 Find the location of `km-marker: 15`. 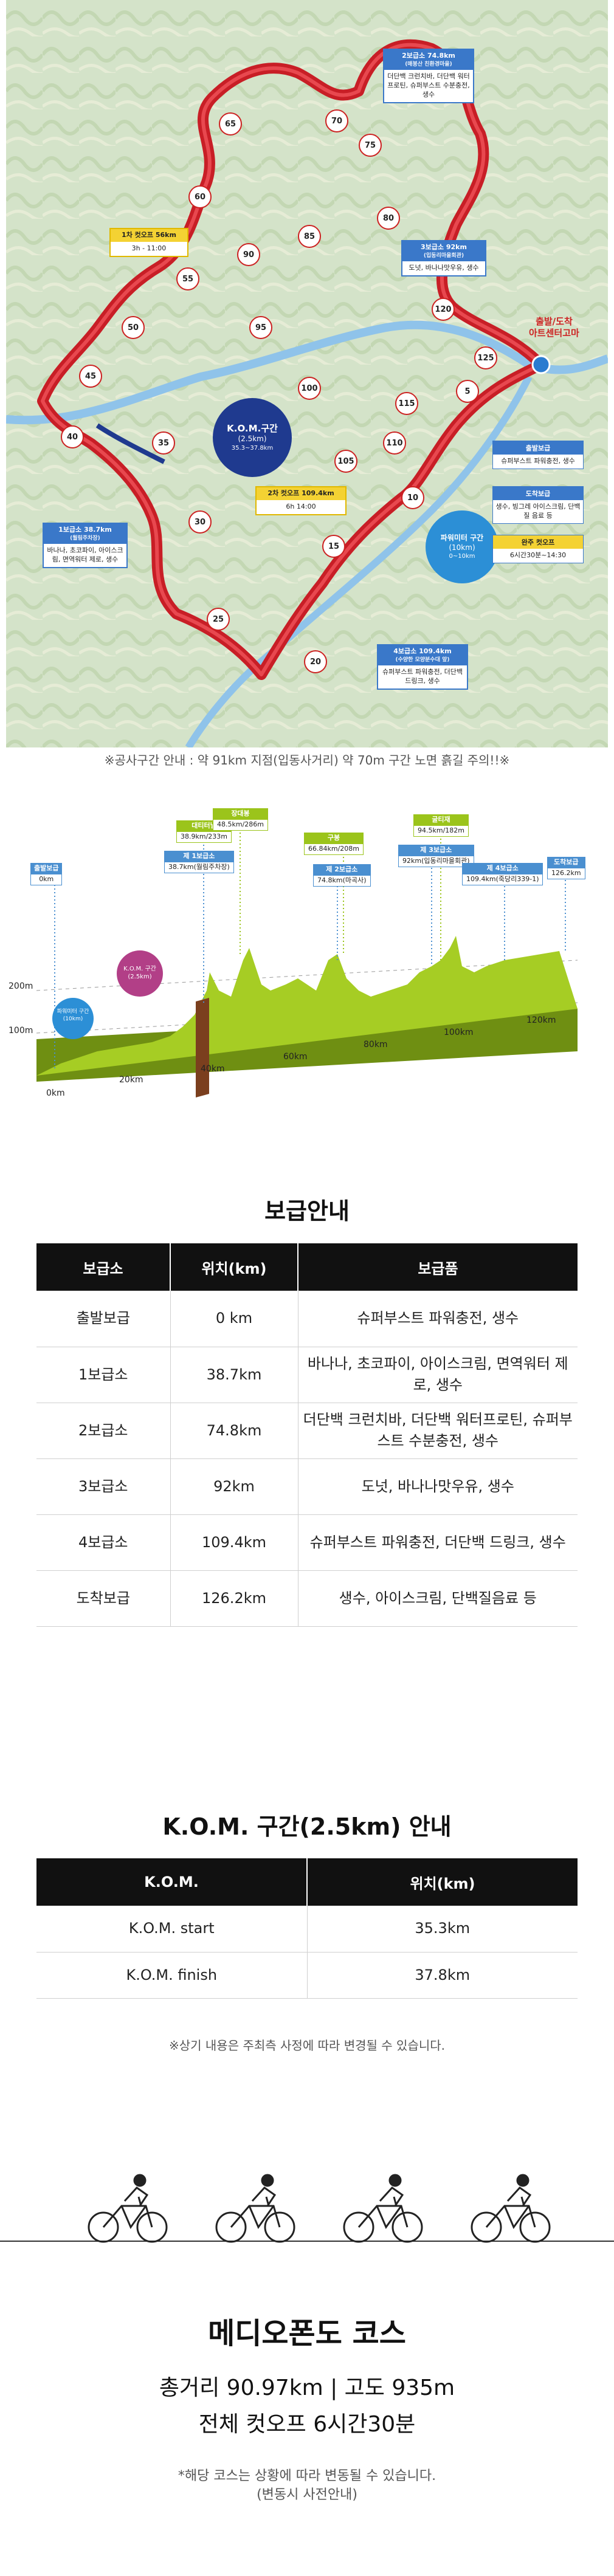

km-marker: 15 is located at coordinates (334, 546).